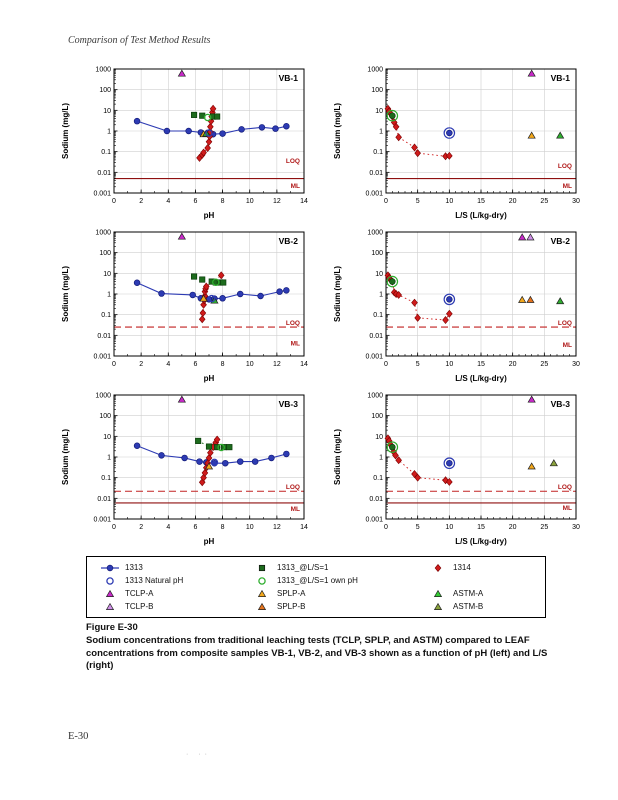 The image size is (618, 800). I want to click on svg-text: 8, so click(223, 364).